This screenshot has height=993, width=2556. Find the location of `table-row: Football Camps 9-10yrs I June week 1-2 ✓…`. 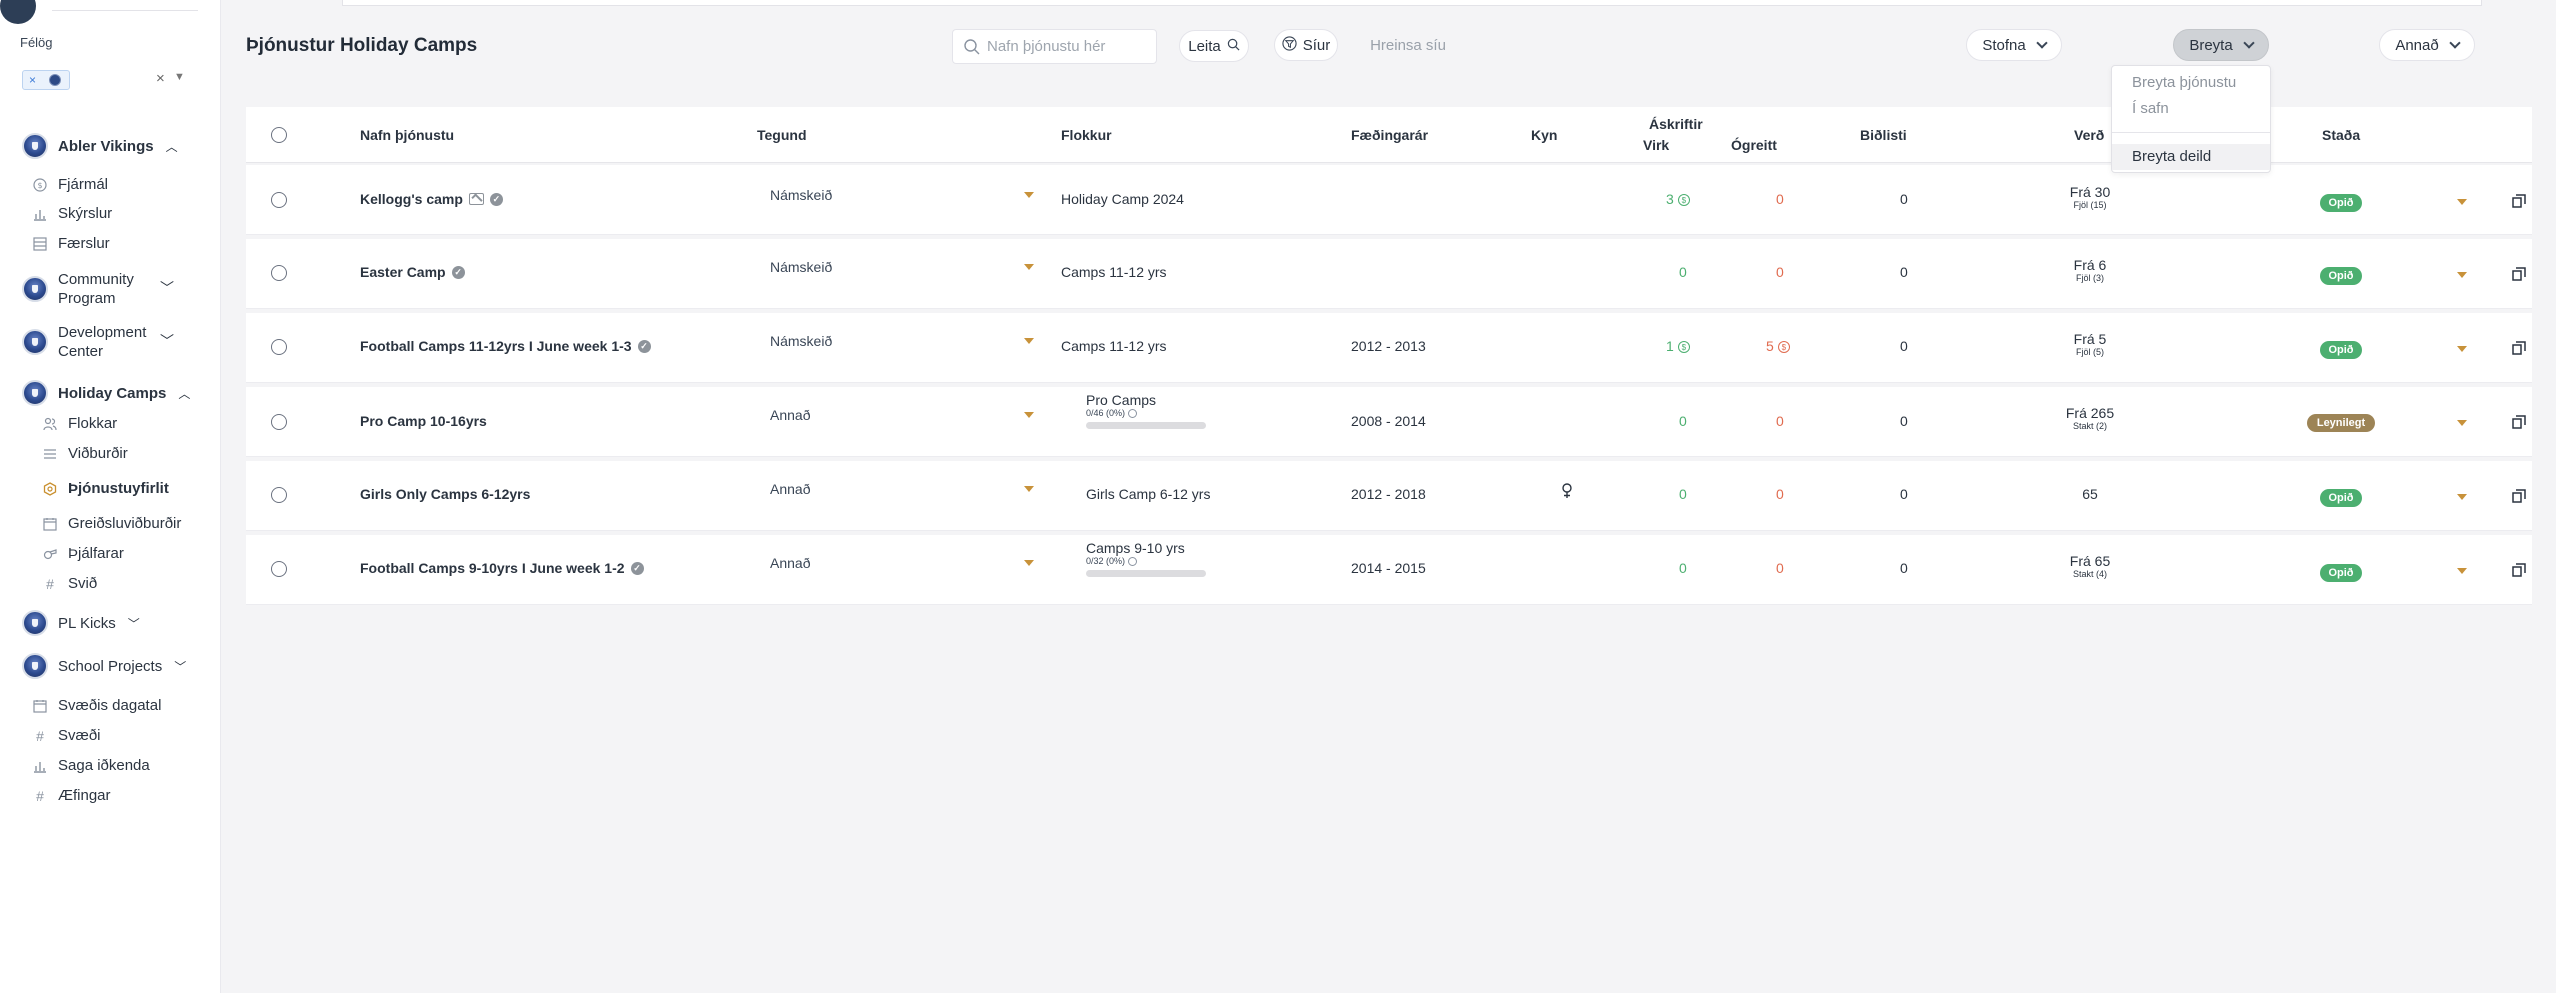

table-row: Football Camps 9-10yrs I June week 1-2 ✓… is located at coordinates (1389, 570).